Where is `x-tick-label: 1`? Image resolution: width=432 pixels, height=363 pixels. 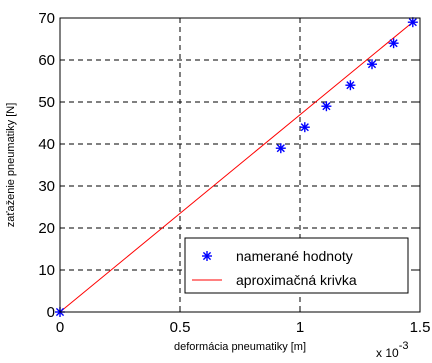 x-tick-label: 1 is located at coordinates (300, 327).